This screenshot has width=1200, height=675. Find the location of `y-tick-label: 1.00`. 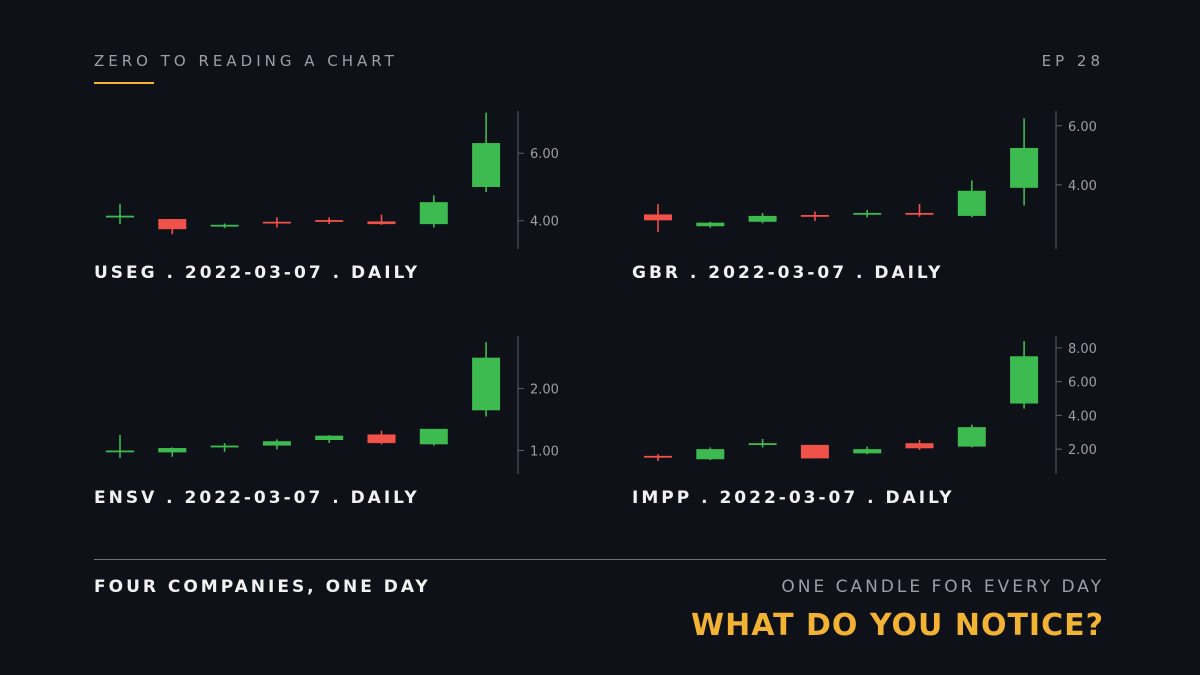

y-tick-label: 1.00 is located at coordinates (544, 452).